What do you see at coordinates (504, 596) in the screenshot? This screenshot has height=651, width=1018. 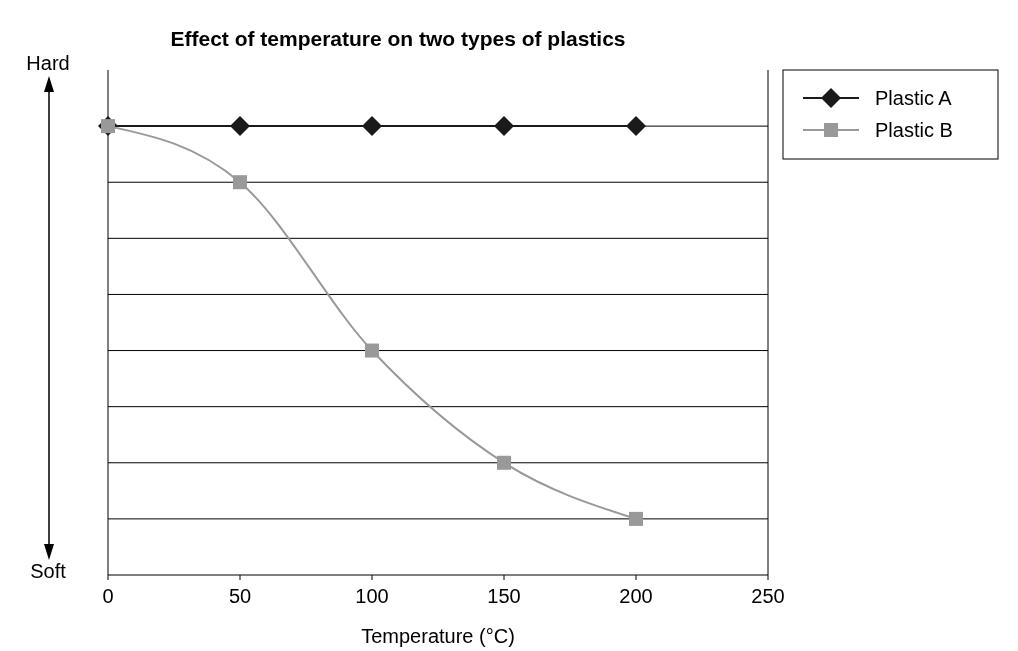 I see `x-tick-label: 150` at bounding box center [504, 596].